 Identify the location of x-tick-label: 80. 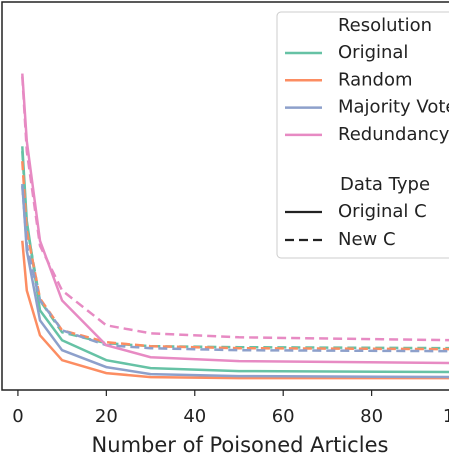
(371, 416).